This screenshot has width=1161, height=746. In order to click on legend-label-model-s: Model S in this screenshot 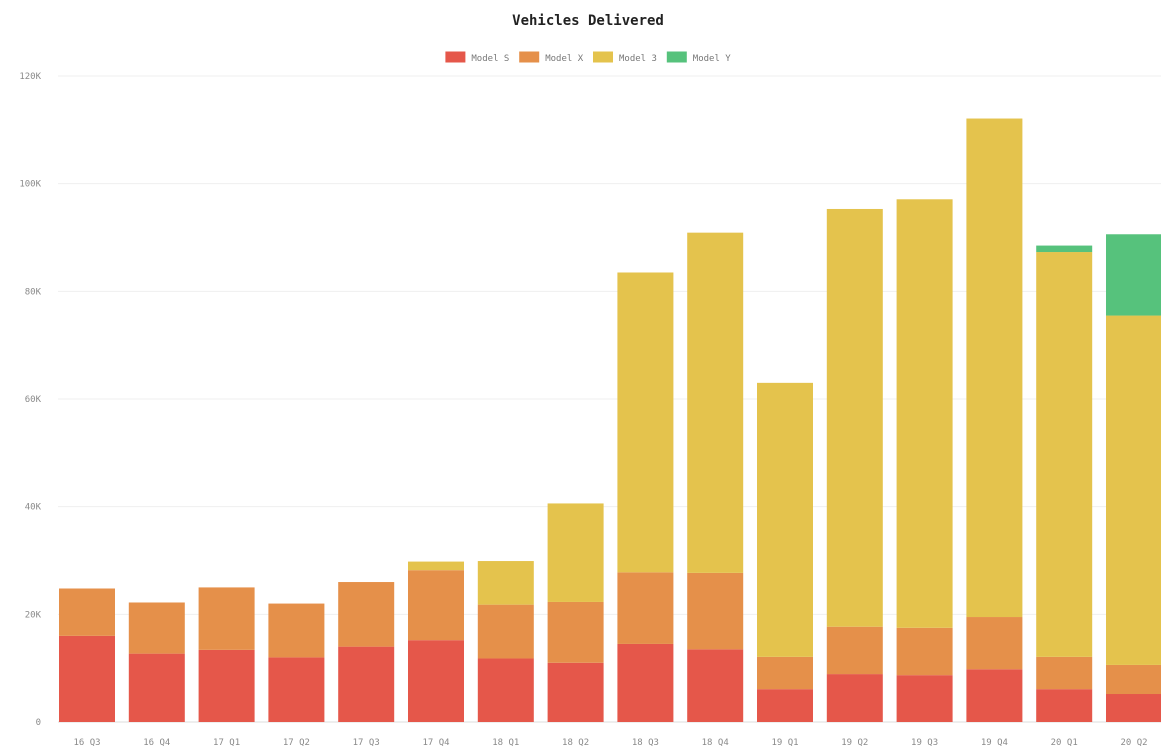, I will do `click(490, 59)`.